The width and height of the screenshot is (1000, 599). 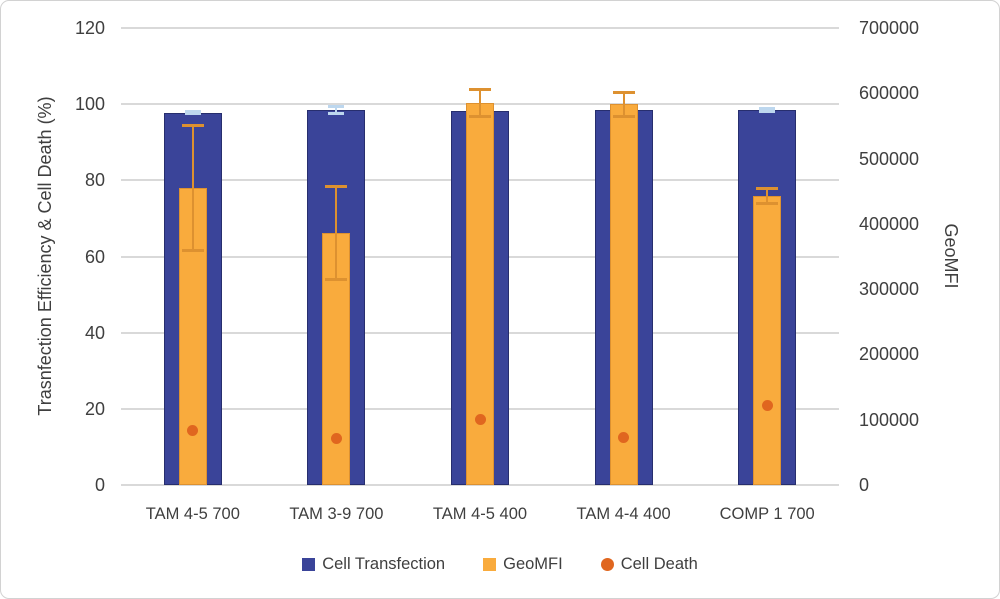 I want to click on category-label: TAM 4-5 400, so click(x=480, y=514).